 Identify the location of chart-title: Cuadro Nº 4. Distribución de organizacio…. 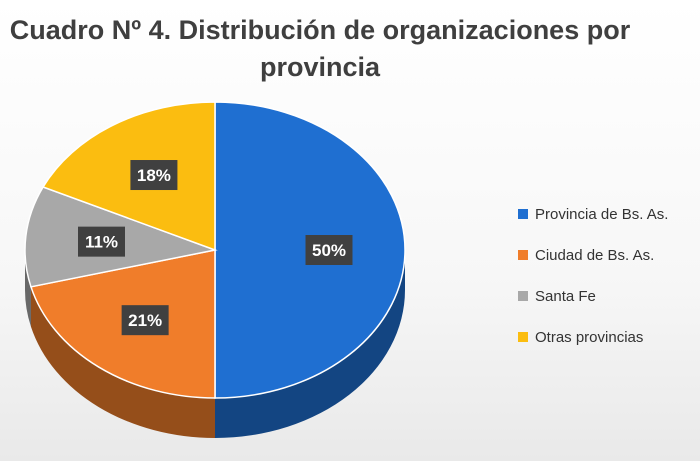
(320, 48).